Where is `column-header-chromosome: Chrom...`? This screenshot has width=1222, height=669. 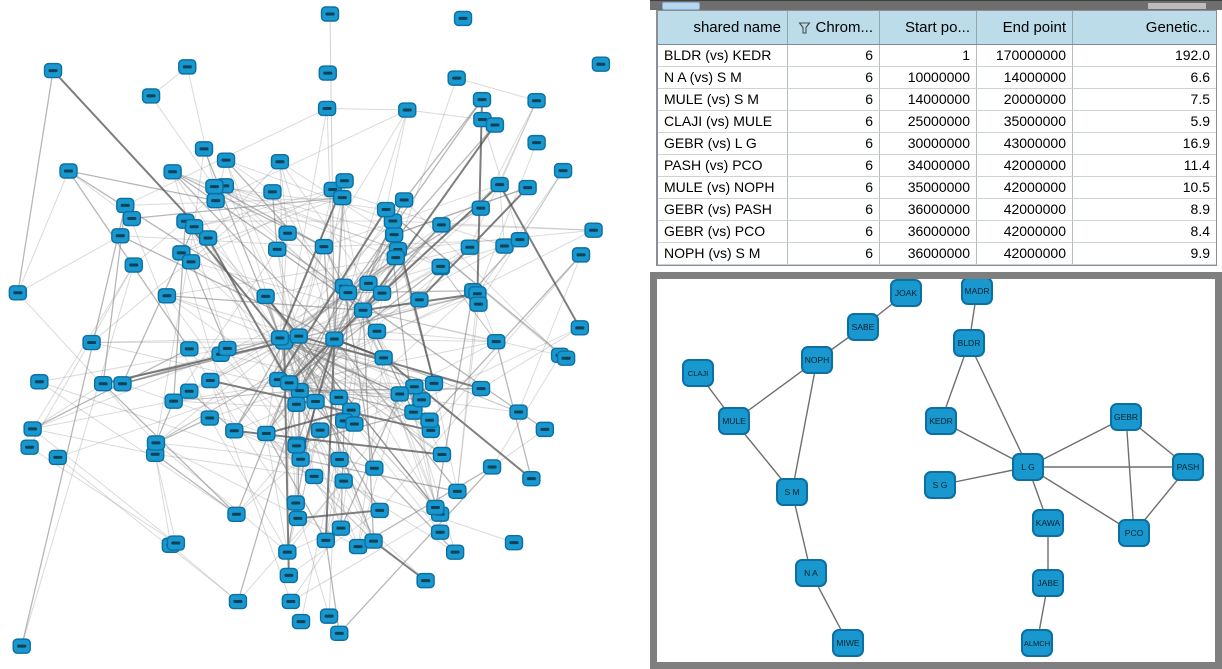 column-header-chromosome: Chrom... is located at coordinates (834, 27).